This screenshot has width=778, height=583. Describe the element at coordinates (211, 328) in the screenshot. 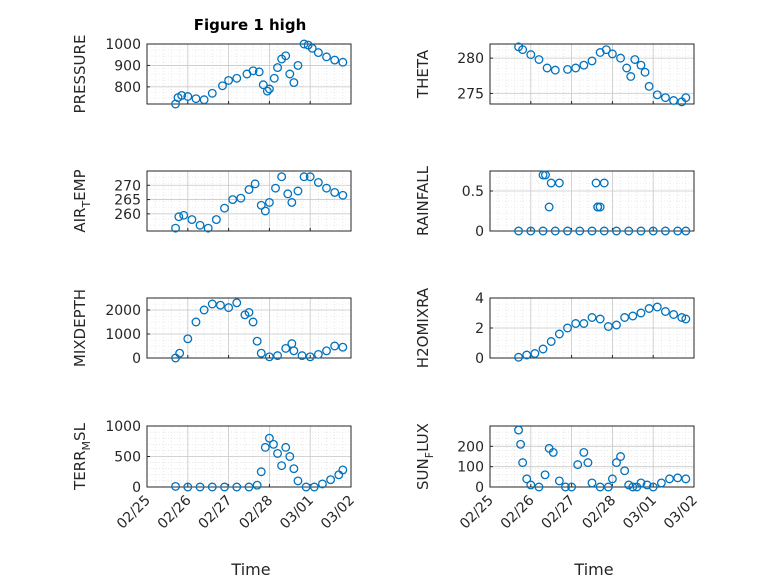

I see `panel-mixdepth: 0 1000 2000 MIXDEPTH` at that location.